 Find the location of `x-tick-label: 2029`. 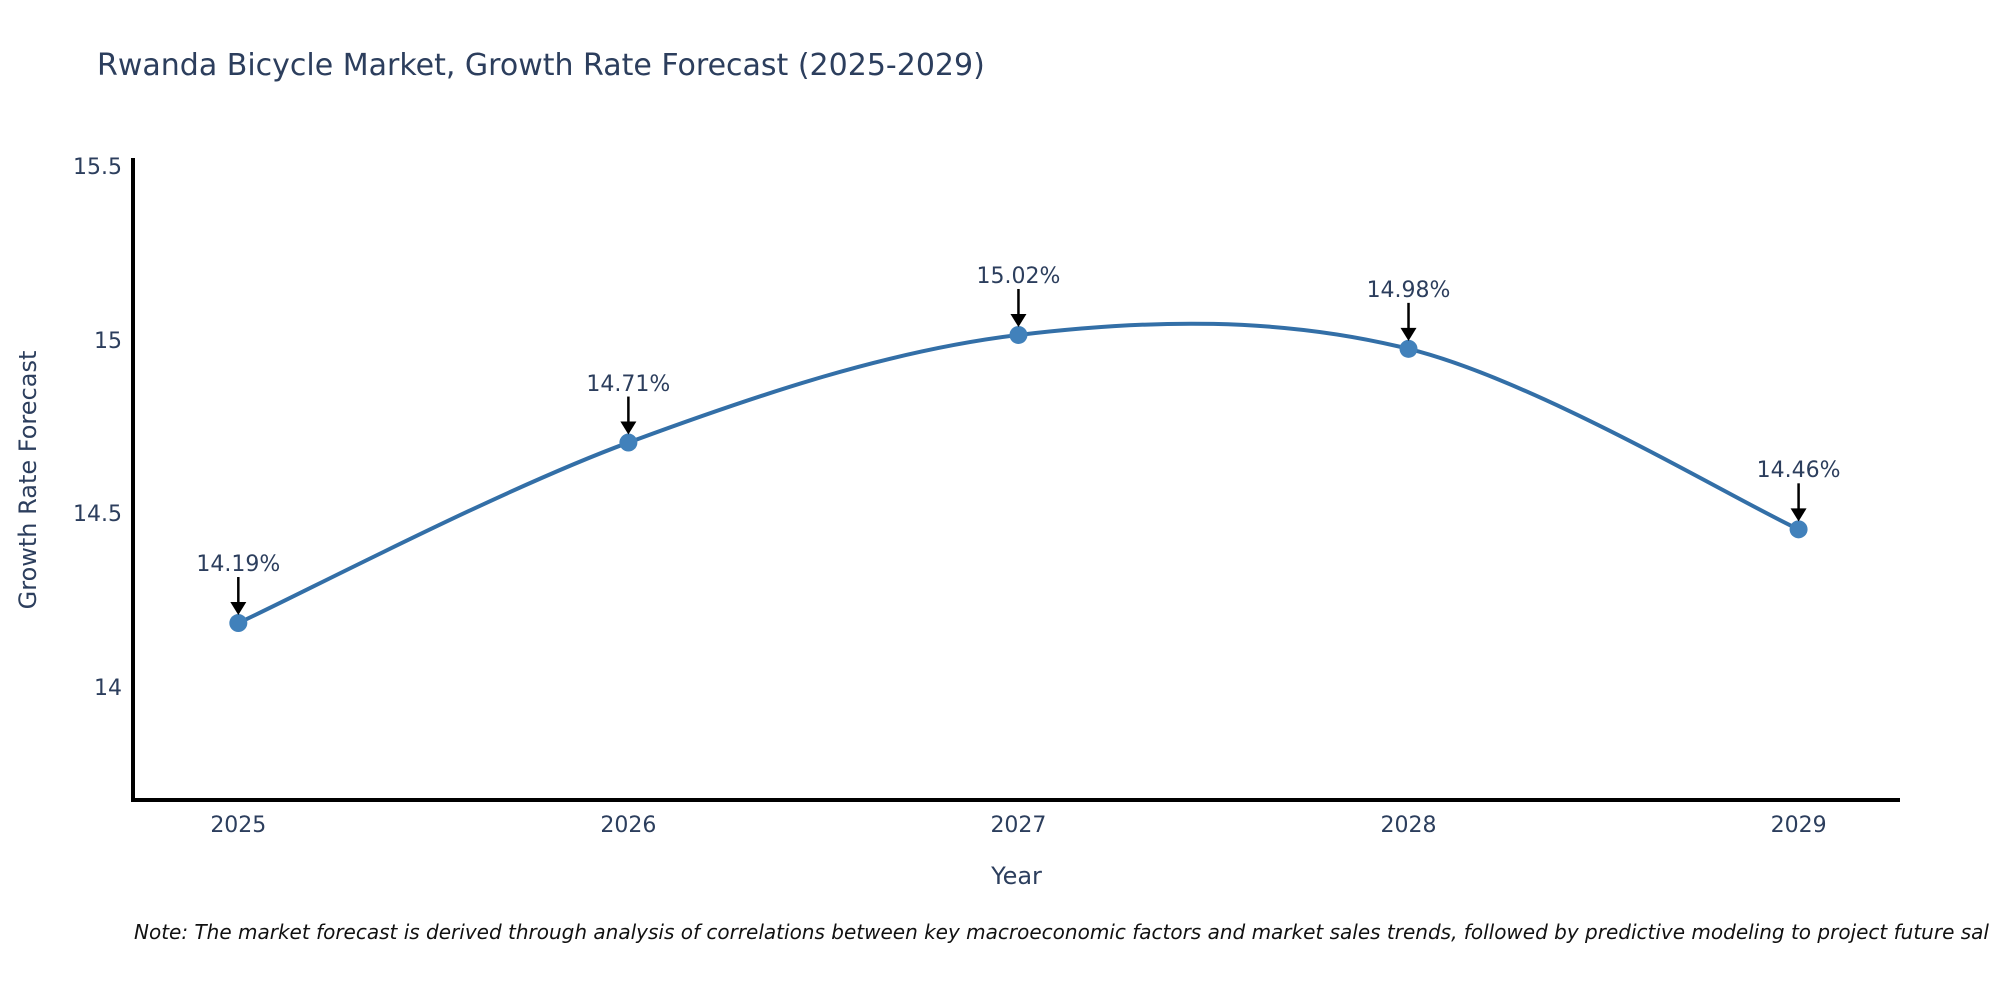

x-tick-label: 2029 is located at coordinates (1798, 825).